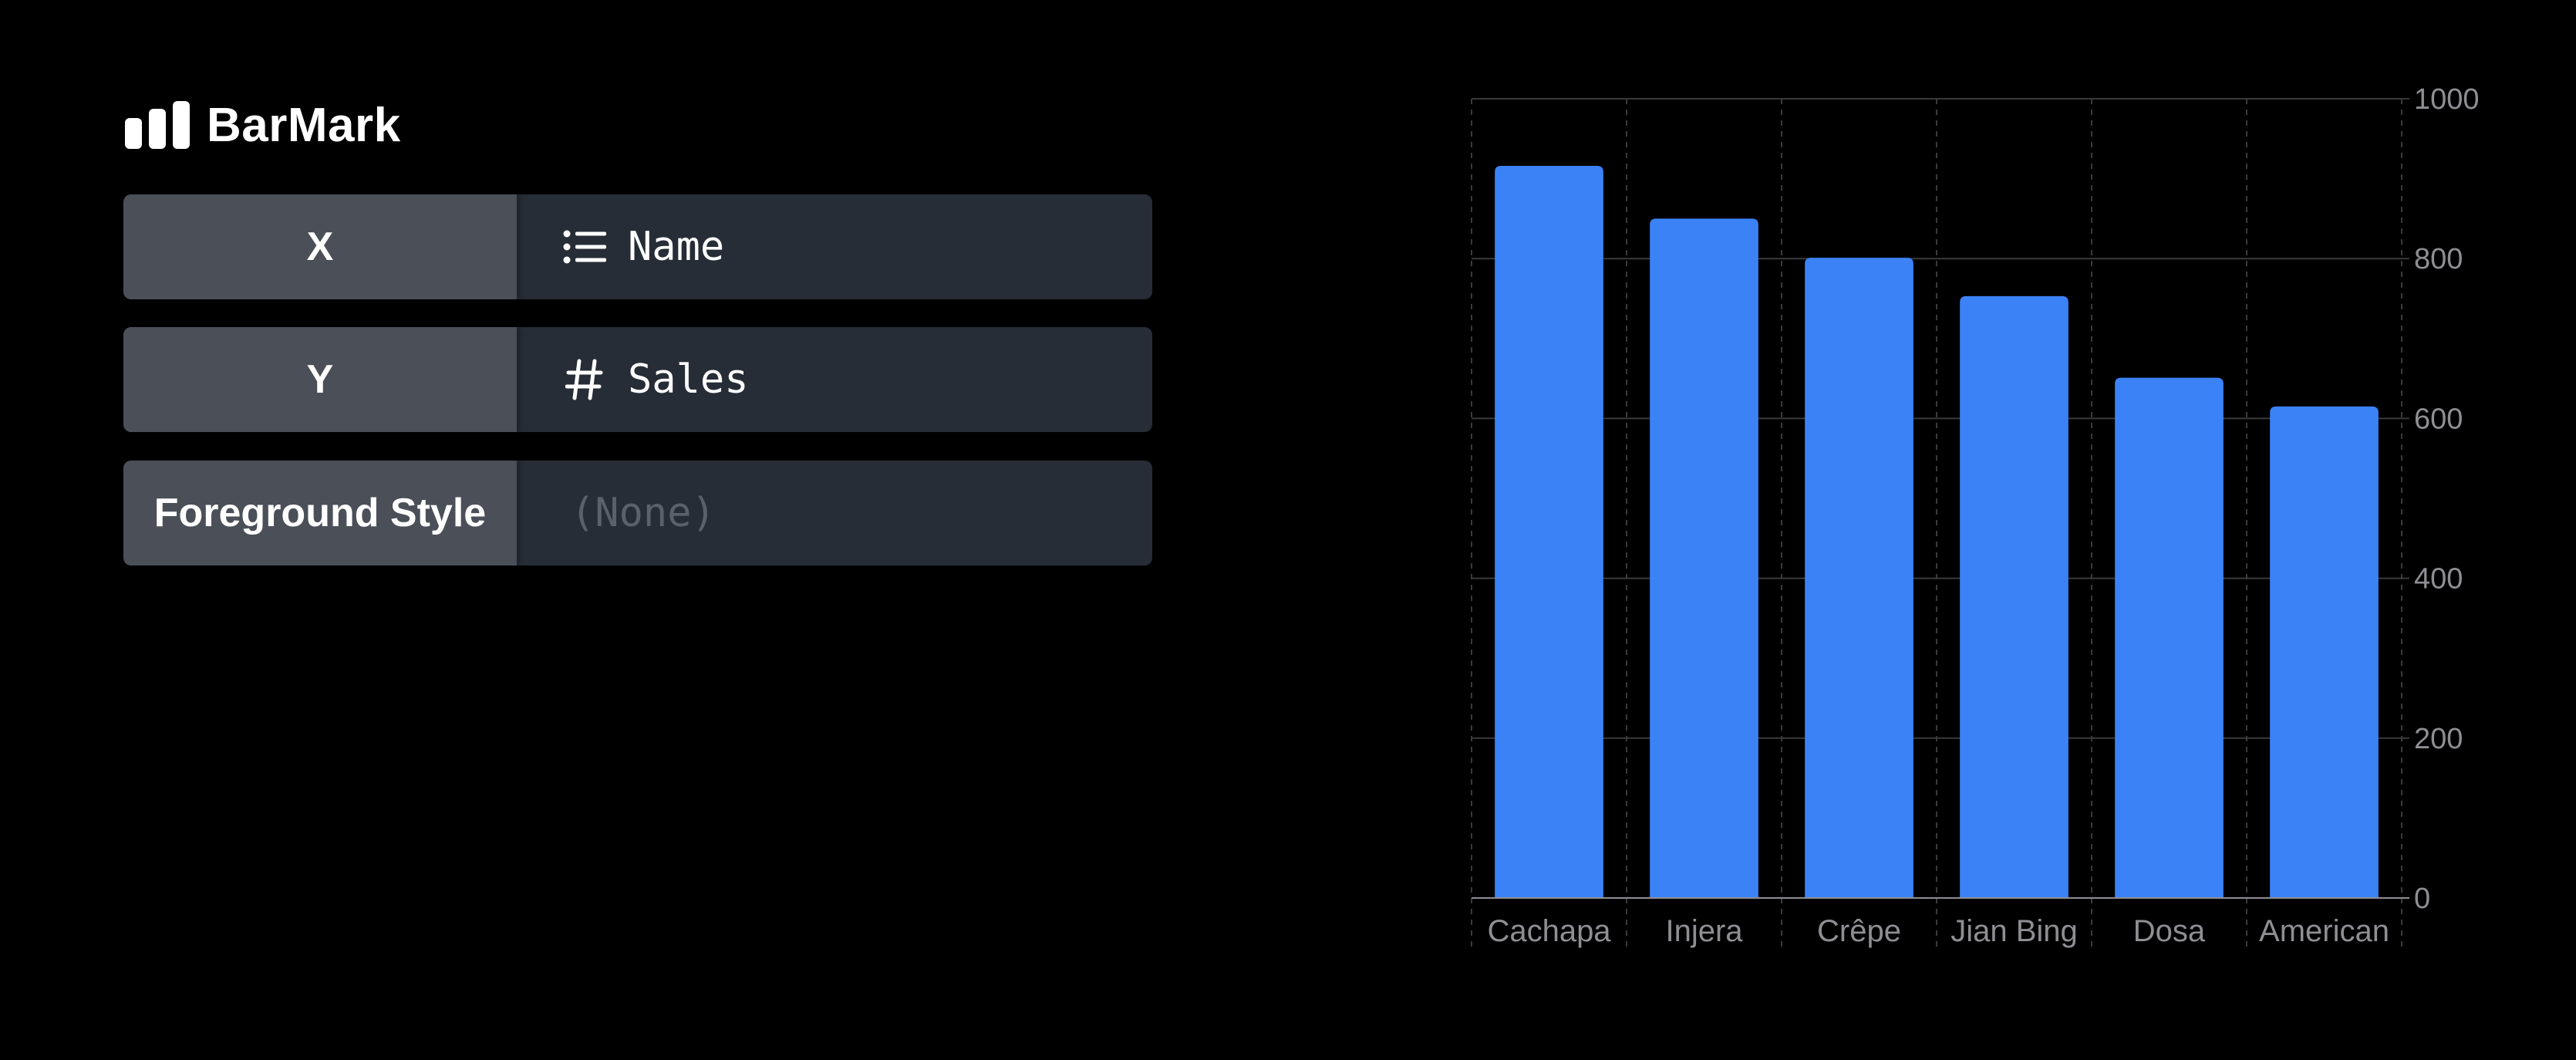 The width and height of the screenshot is (2576, 1060). Describe the element at coordinates (2447, 100) in the screenshot. I see `y-tick-label: 1000` at that location.